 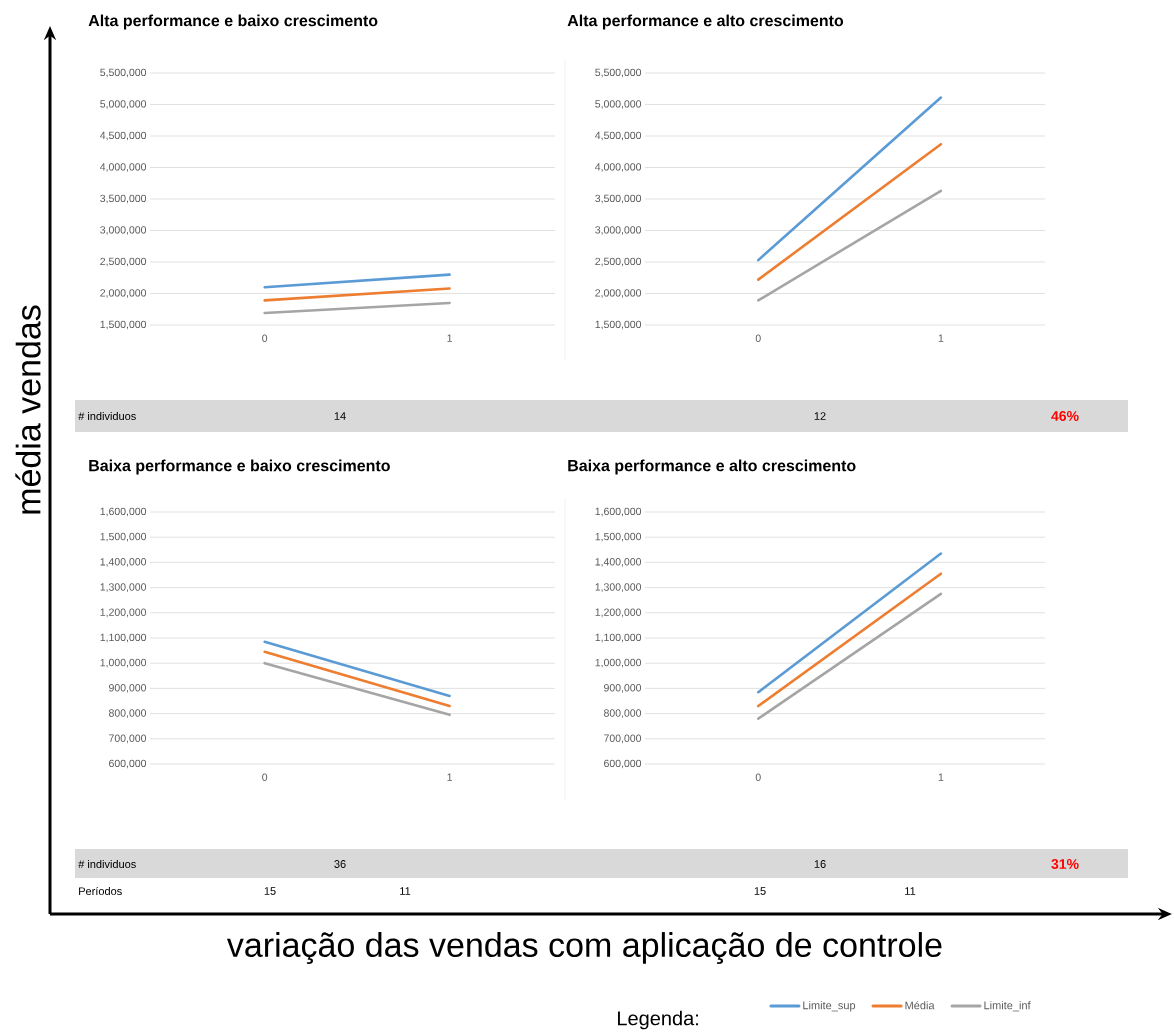 I want to click on text: 12, so click(x=820, y=416).